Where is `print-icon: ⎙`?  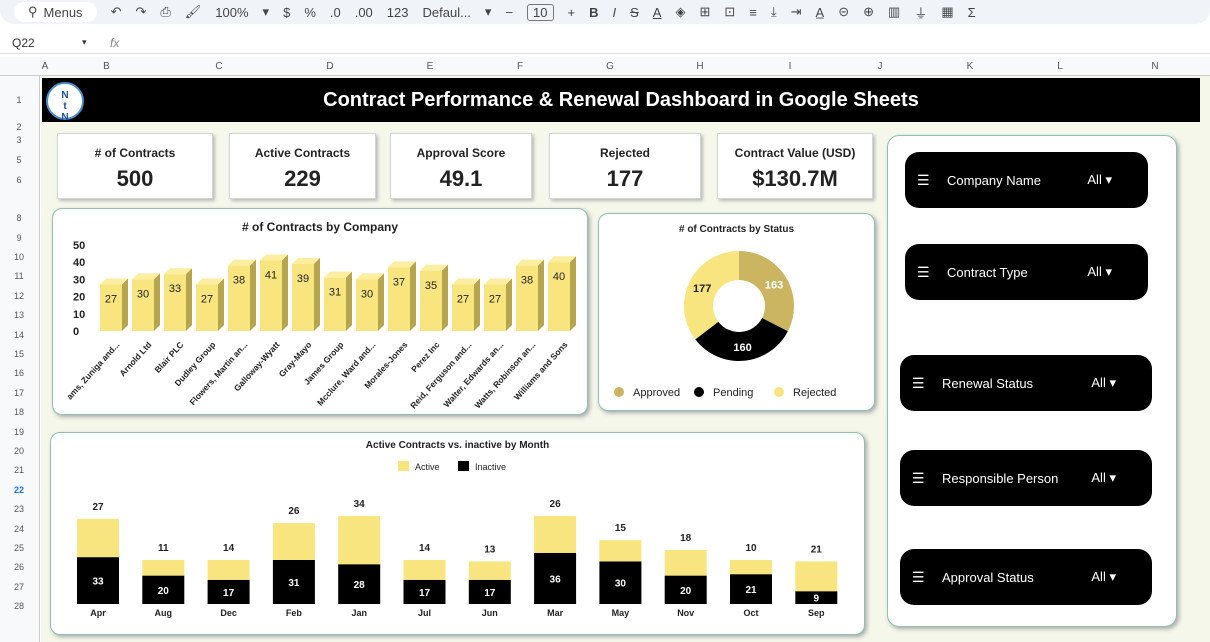
print-icon: ⎙ is located at coordinates (165, 11).